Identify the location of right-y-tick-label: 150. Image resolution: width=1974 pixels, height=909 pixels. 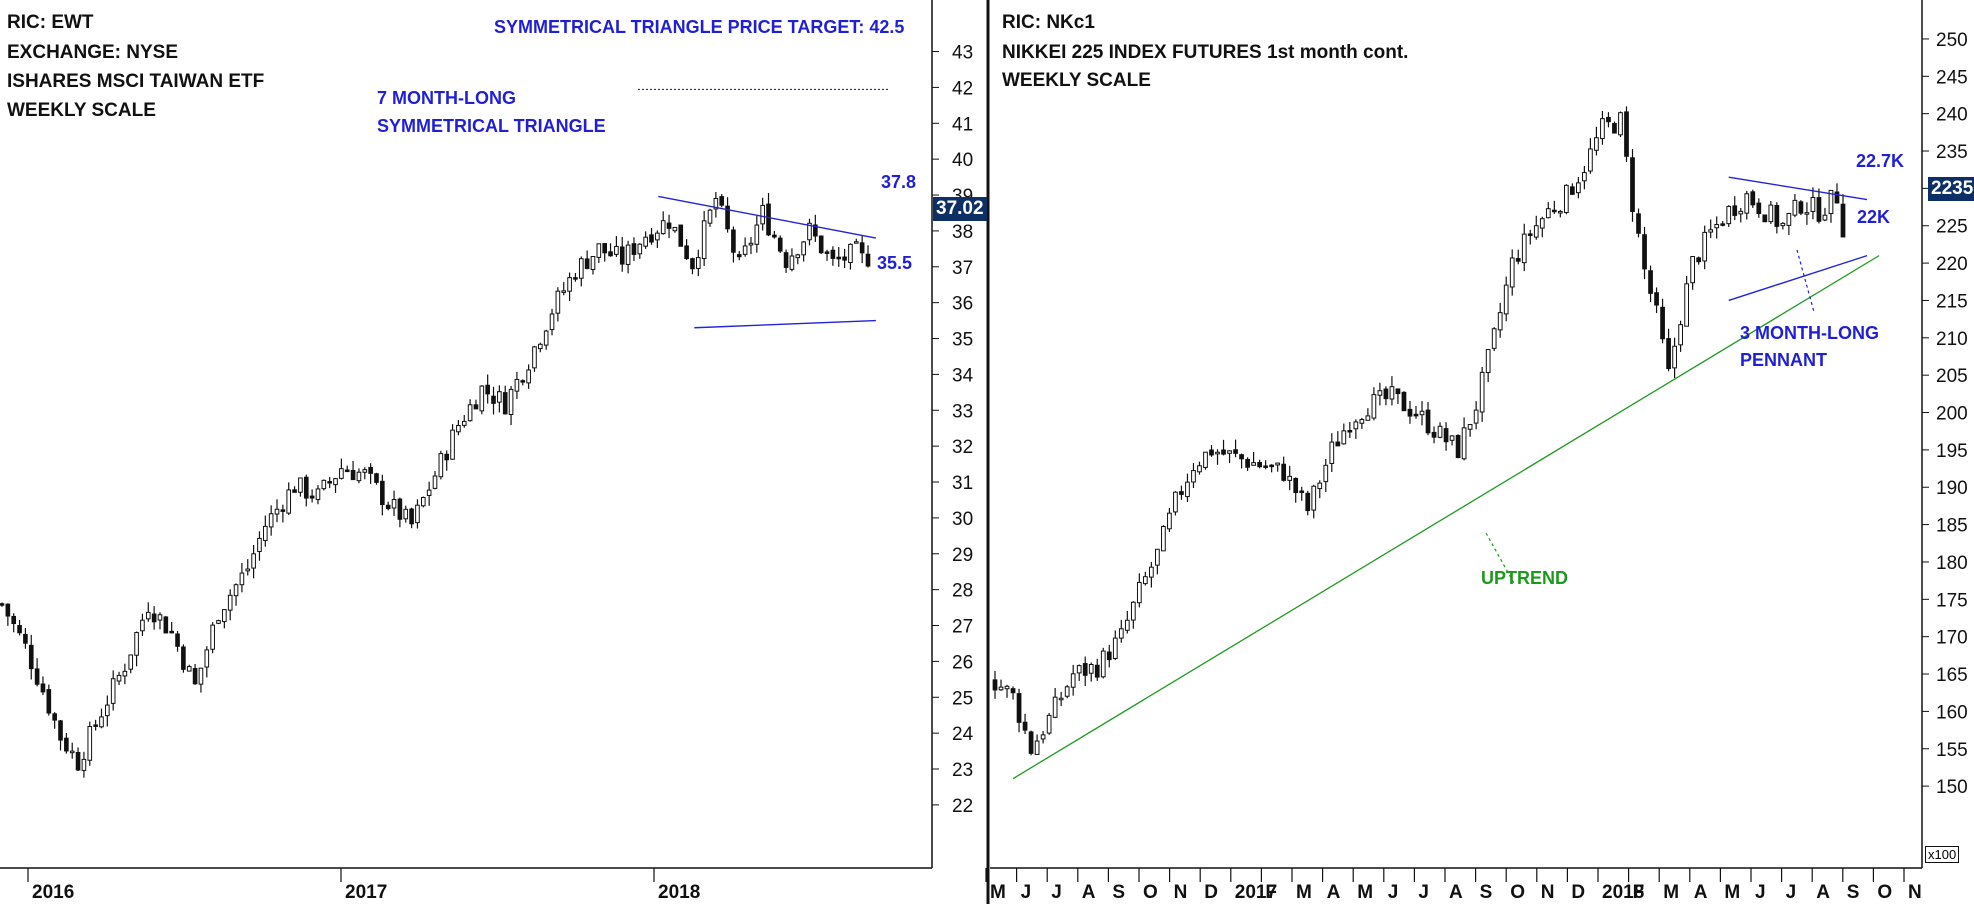
(1952, 787).